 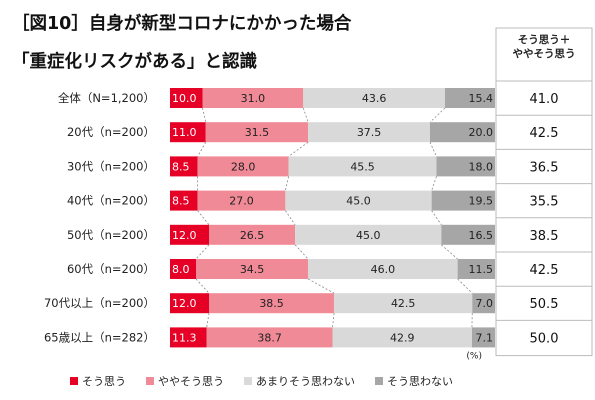 I want to click on summary-value: 50.0, so click(x=544, y=338).